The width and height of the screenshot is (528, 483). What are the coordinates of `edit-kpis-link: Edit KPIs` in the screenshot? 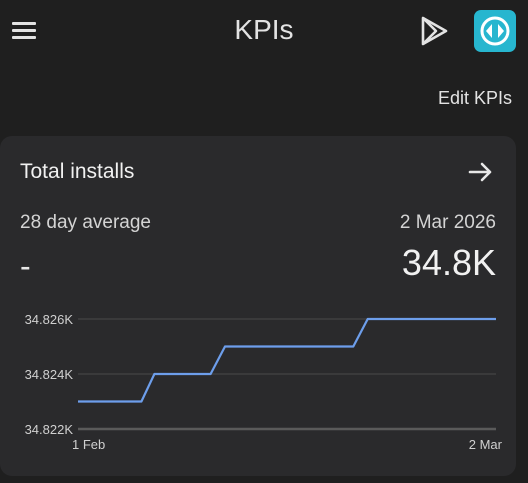 It's located at (474, 98).